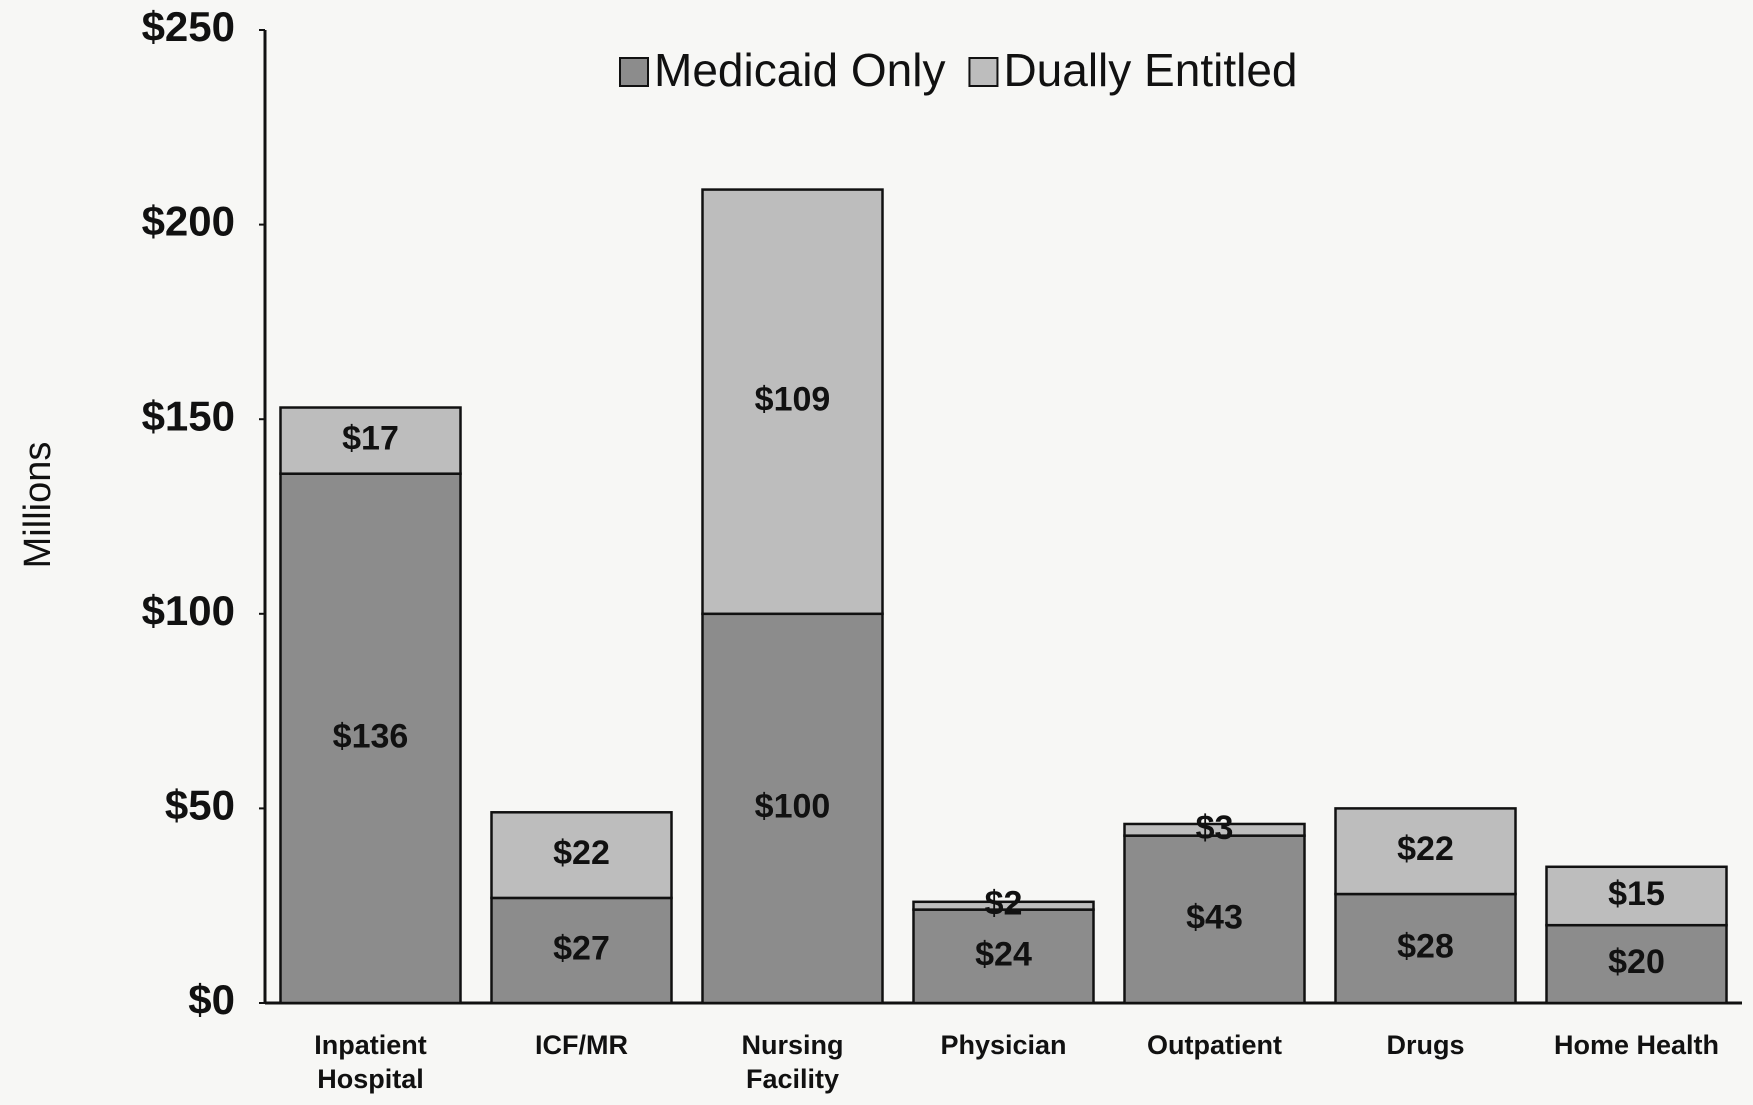 Image resolution: width=1753 pixels, height=1105 pixels. I want to click on x-tick-label: ICF/MR, so click(581, 1045).